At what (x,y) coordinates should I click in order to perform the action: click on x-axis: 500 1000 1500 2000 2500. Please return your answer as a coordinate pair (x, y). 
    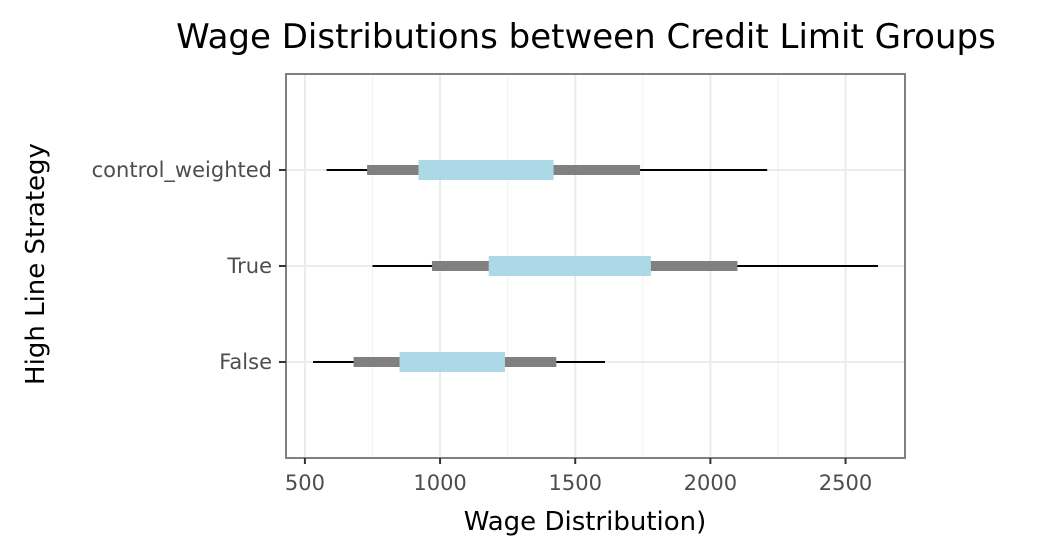
    Looking at the image, I should click on (578, 476).